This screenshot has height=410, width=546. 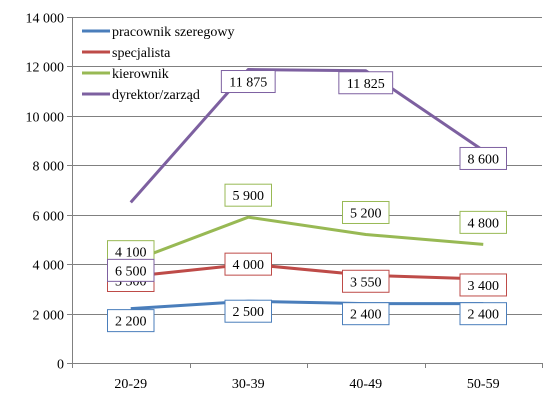 What do you see at coordinates (49, 266) in the screenshot?
I see `y-tick-label: 4 000` at bounding box center [49, 266].